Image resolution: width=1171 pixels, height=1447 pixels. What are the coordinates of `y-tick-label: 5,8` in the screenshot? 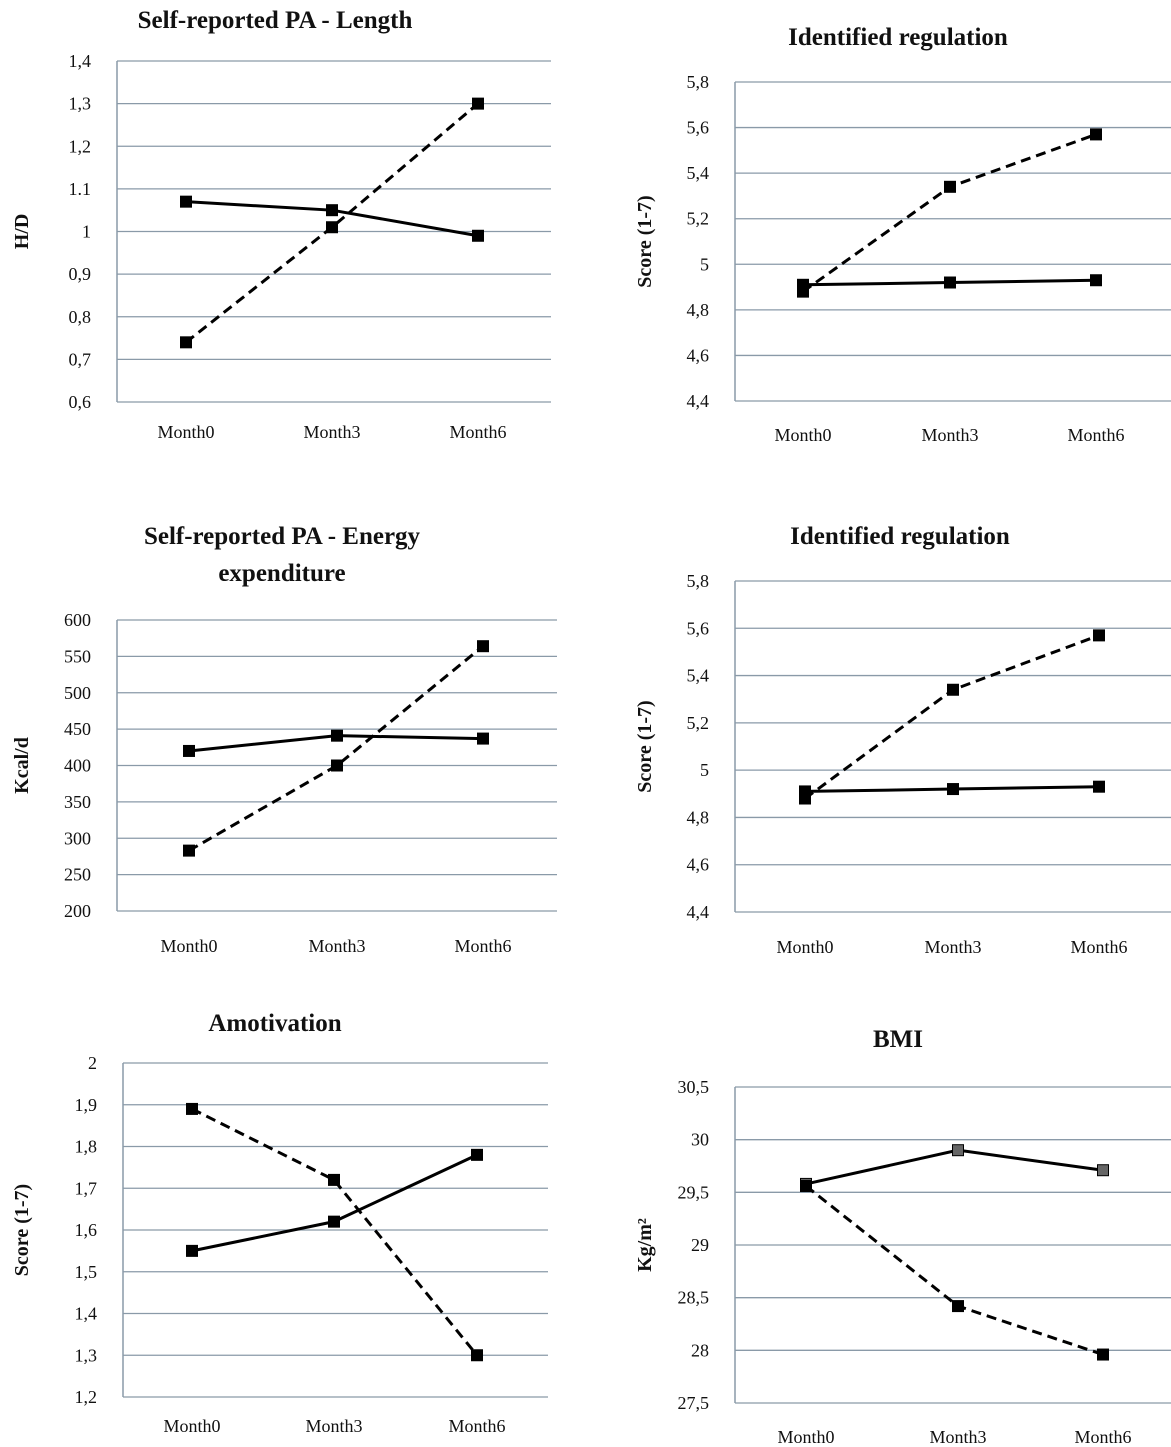 It's located at (698, 581).